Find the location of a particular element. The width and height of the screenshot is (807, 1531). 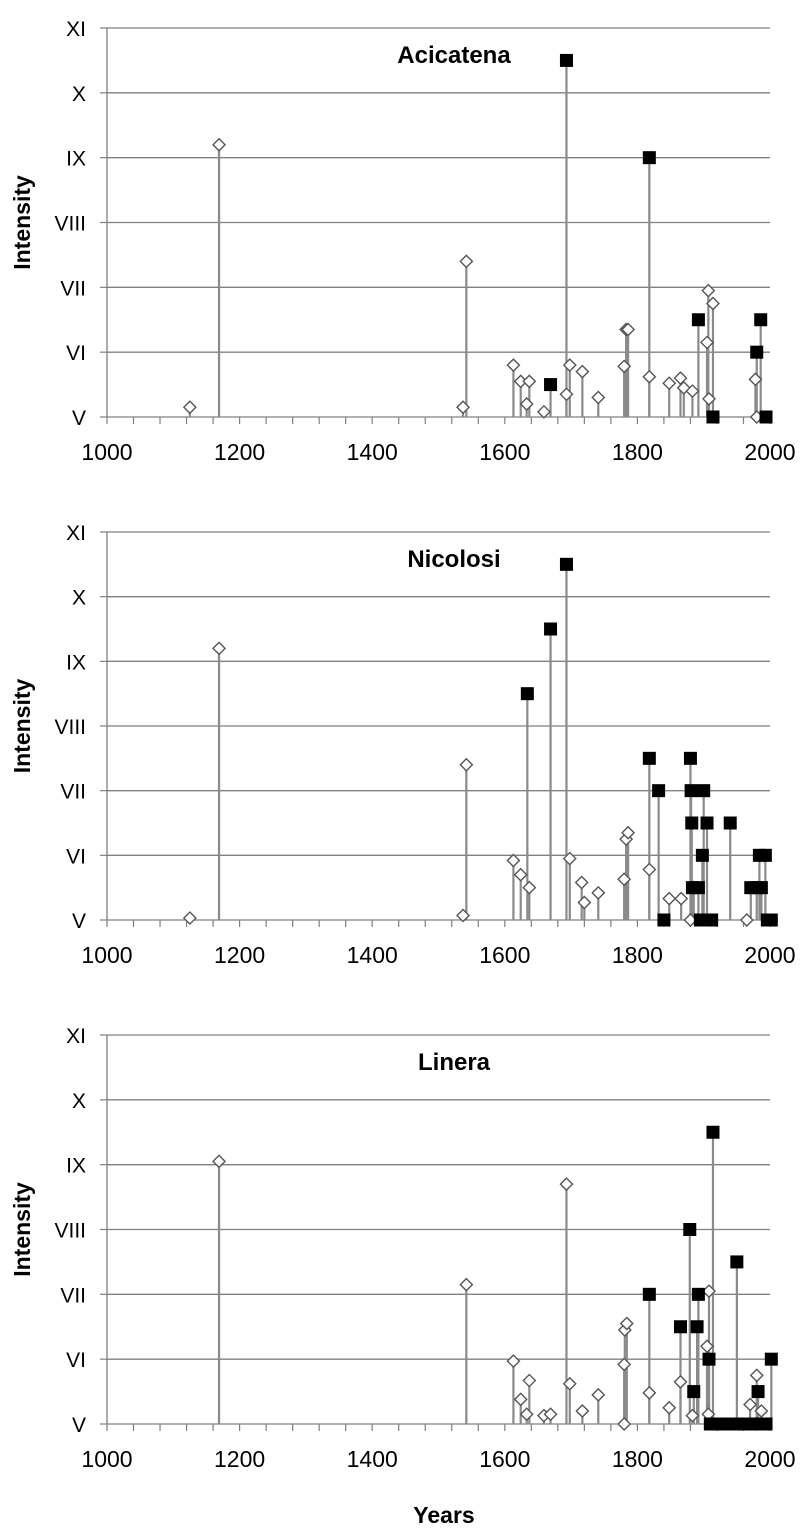

y-tick-label: IX is located at coordinates (76, 1166).